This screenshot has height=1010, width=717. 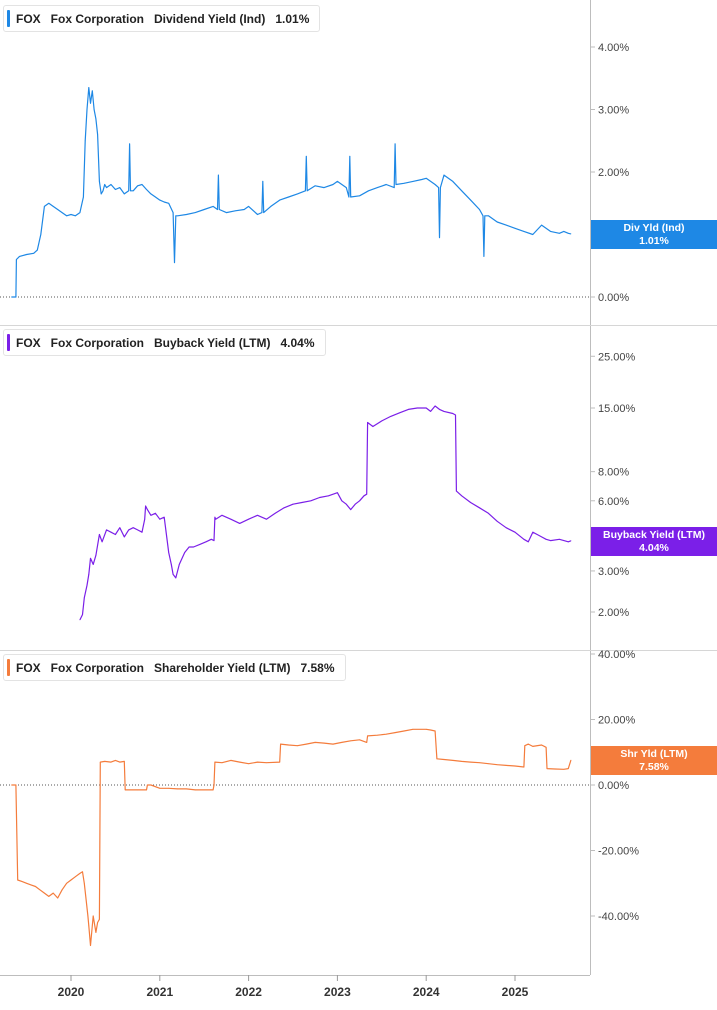 I want to click on y-tick-label: 0.00%, so click(x=613, y=298).